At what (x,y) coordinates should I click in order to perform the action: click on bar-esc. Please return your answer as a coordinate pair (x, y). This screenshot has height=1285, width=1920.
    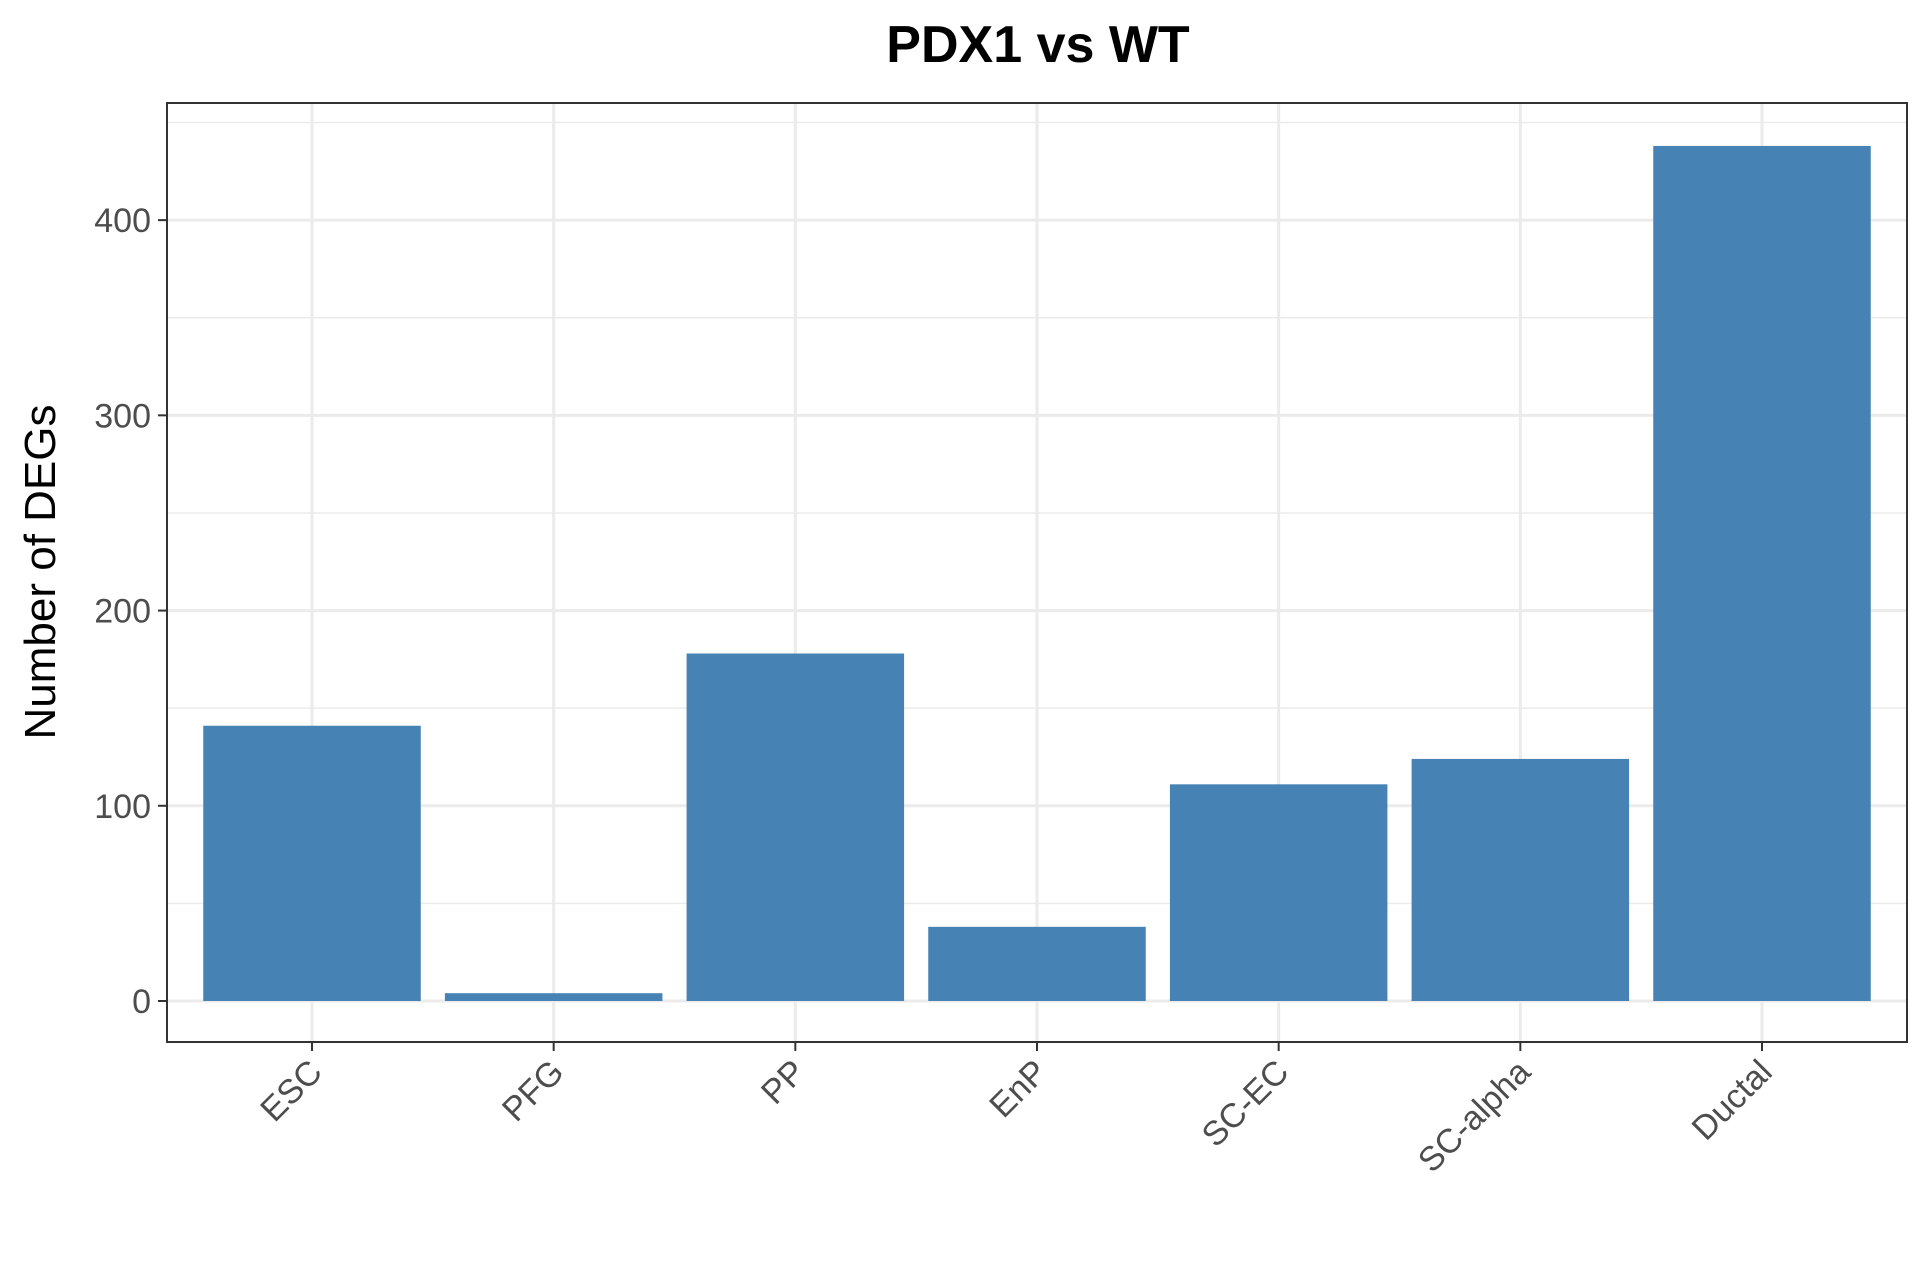
    Looking at the image, I should click on (312, 863).